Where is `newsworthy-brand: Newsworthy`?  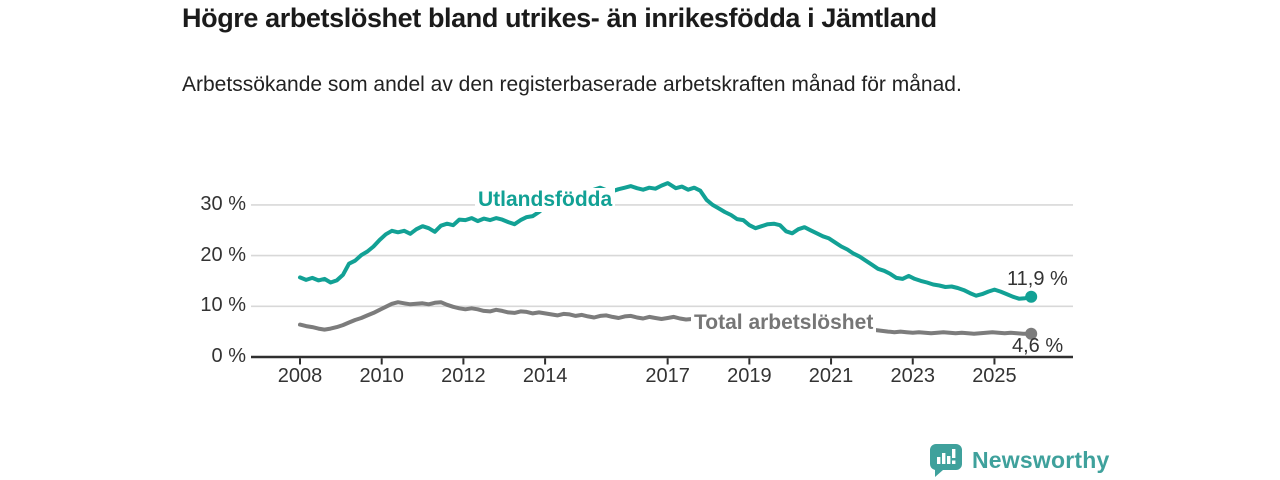 newsworthy-brand: Newsworthy is located at coordinates (1019, 460).